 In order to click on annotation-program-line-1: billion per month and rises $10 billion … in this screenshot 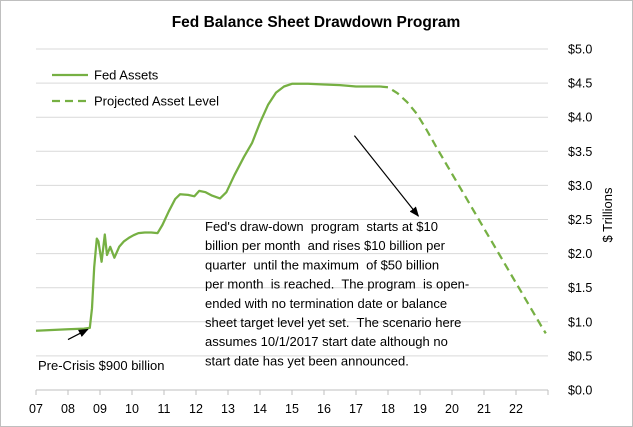, I will do `click(325, 245)`.